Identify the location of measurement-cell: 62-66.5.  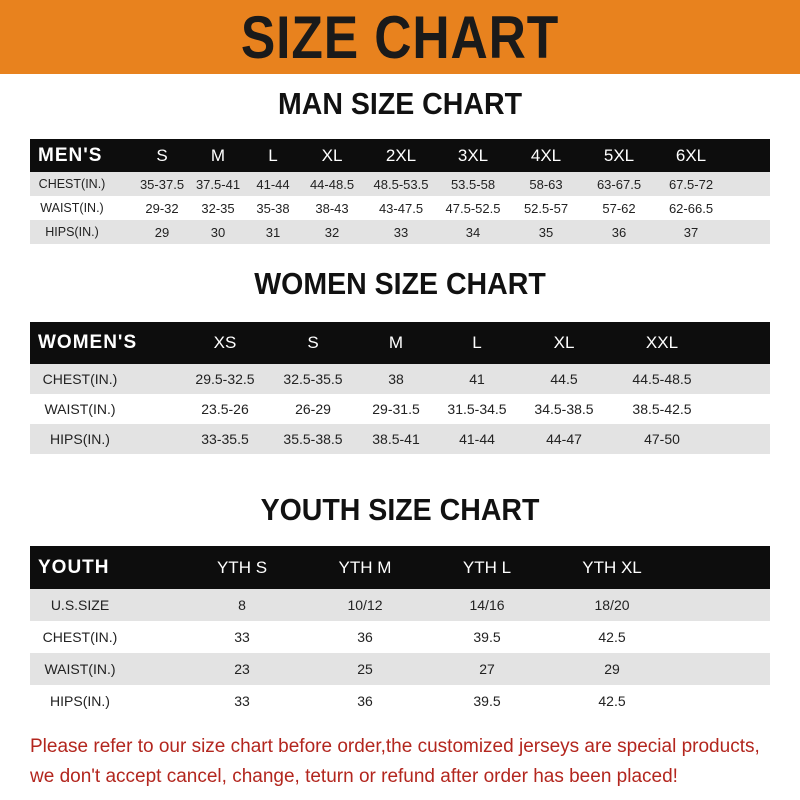
(691, 208).